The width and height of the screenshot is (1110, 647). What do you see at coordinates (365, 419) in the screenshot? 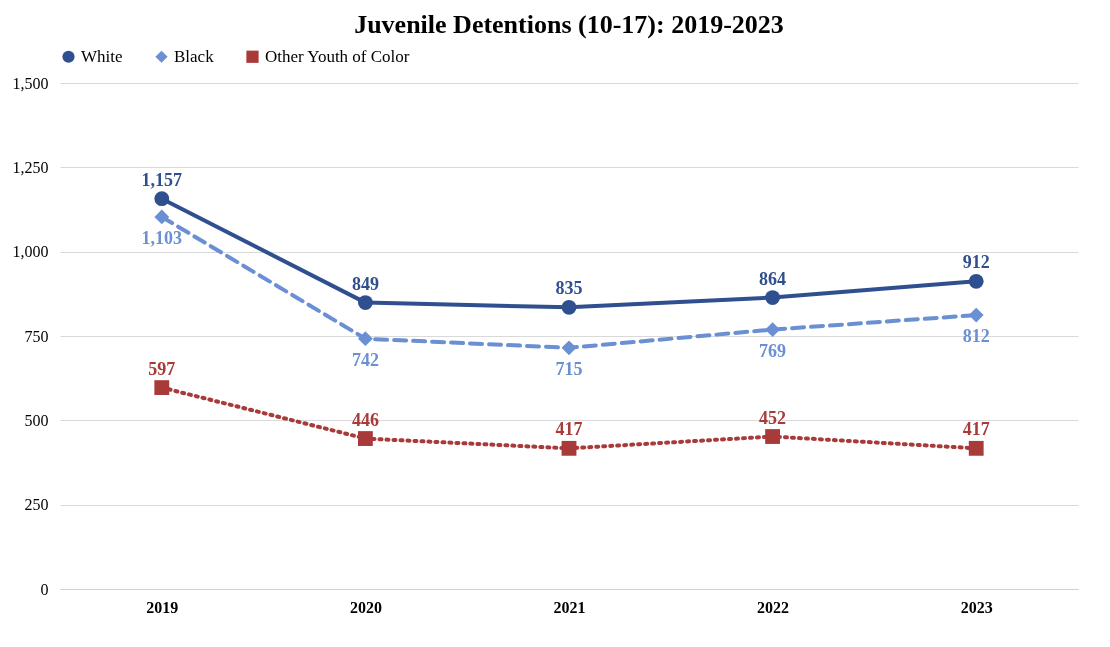
I see `data-label: 446` at bounding box center [365, 419].